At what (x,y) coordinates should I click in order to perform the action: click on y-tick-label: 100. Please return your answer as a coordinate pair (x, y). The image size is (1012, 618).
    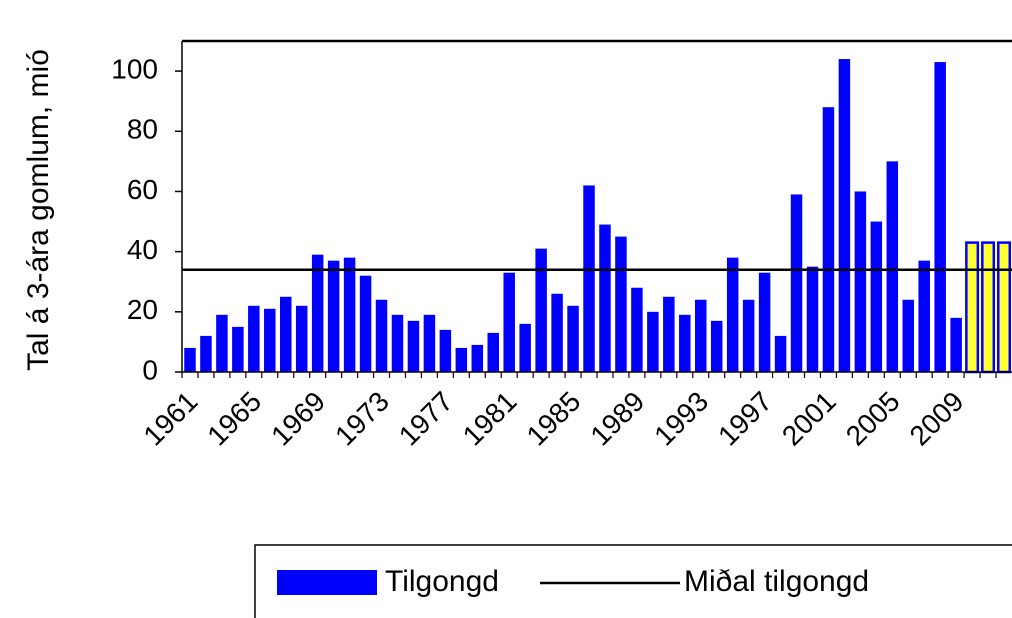
    Looking at the image, I should click on (134, 68).